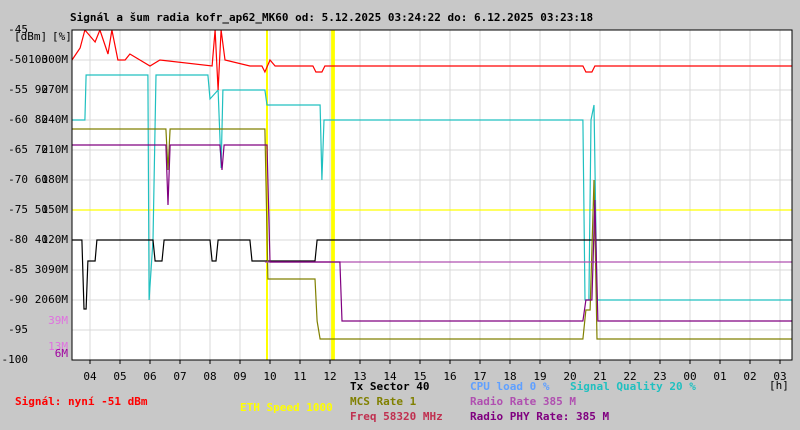 Image resolution: width=800 pixels, height=430 pixels. What do you see at coordinates (55, 239) in the screenshot?
I see `y3-tick-label: 120M` at bounding box center [55, 239].